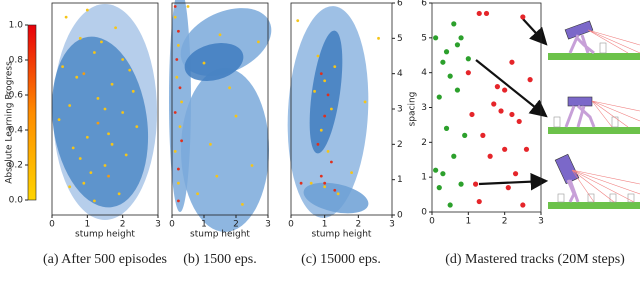 This screenshot has height=285, width=640. Describe the element at coordinates (220, 259) in the screenshot. I see `caption: (b) 1500 eps.` at that location.